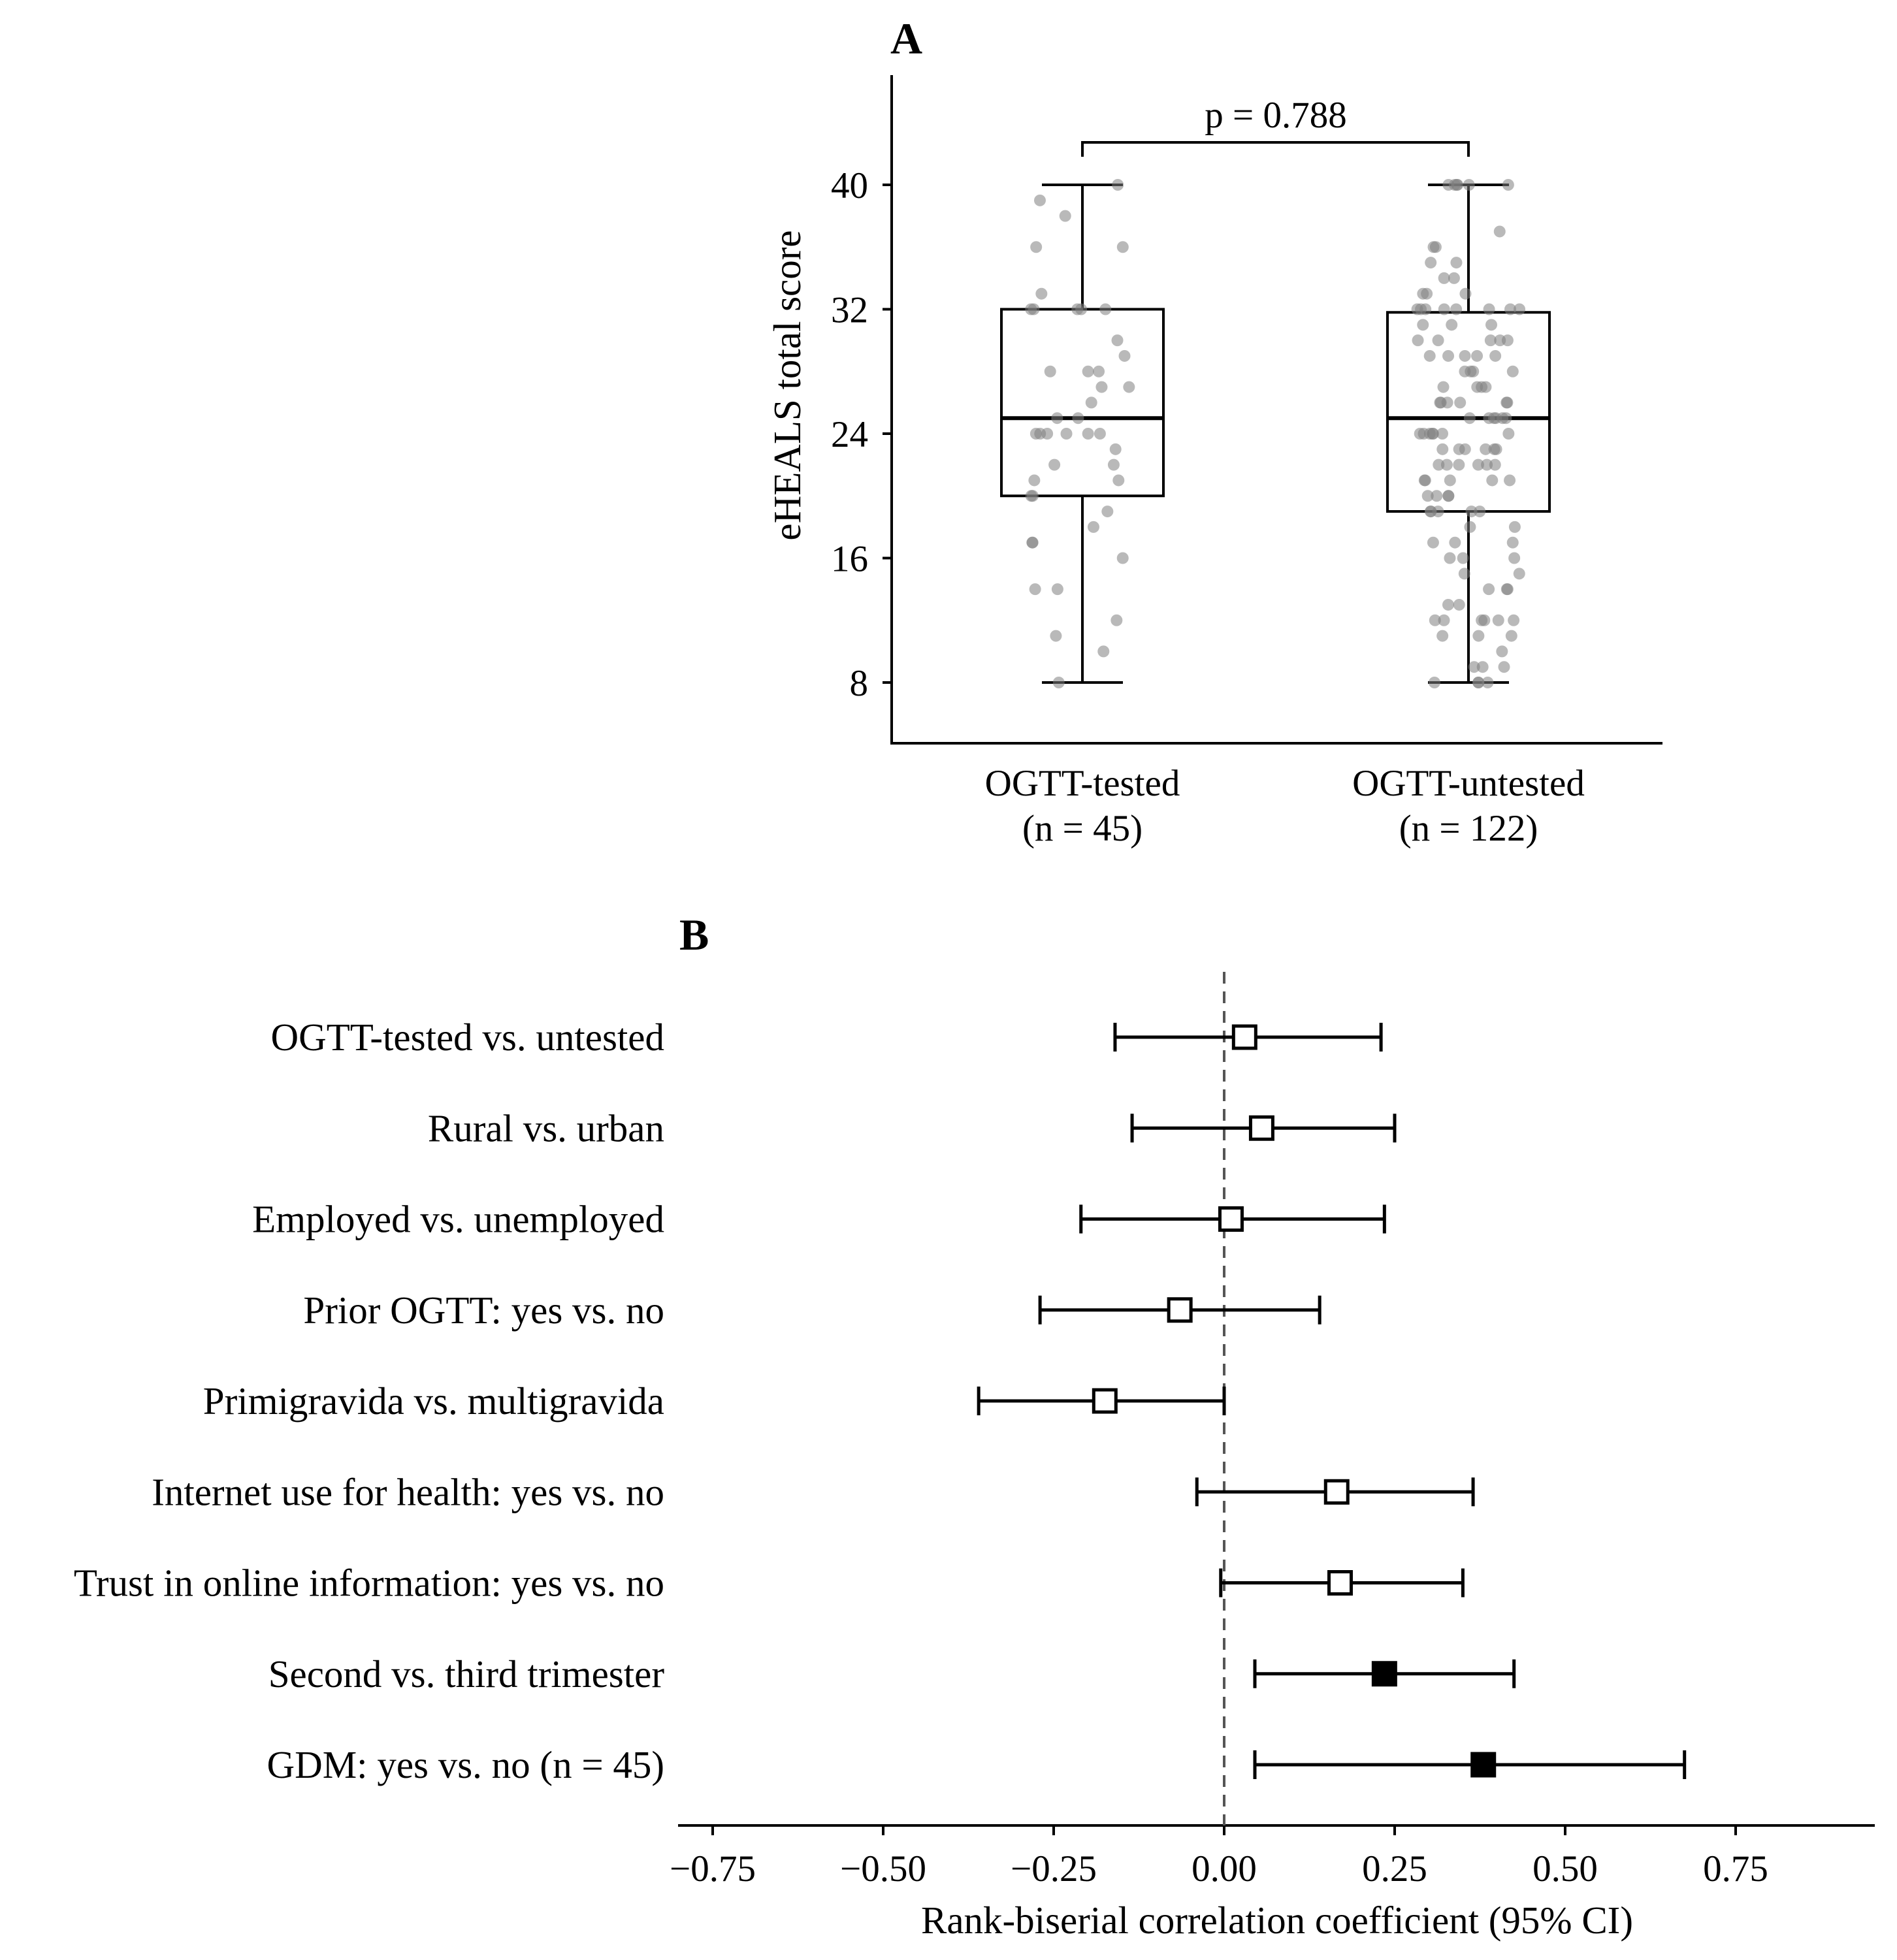 Image resolution: width=1897 pixels, height=1960 pixels. I want to click on row-label: Second vs. third trimester, so click(466, 1673).